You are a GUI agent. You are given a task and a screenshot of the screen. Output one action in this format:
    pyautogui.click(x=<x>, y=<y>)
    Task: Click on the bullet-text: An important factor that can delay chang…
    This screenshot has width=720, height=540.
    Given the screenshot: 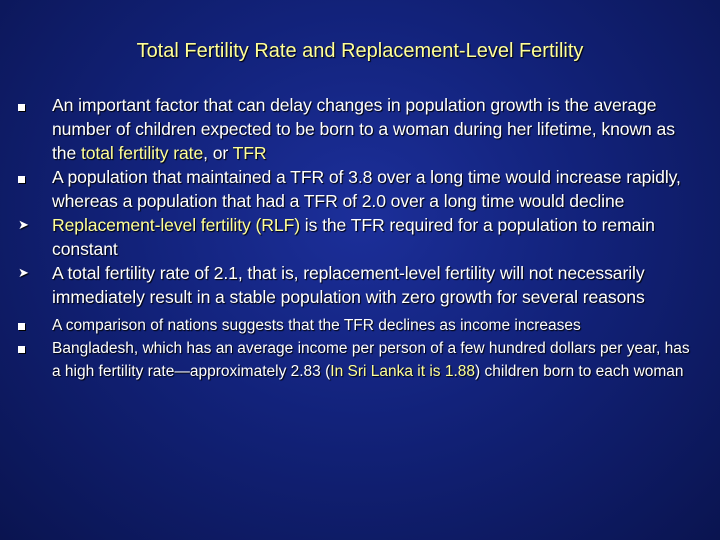 What is the action you would take?
    pyautogui.click(x=363, y=129)
    